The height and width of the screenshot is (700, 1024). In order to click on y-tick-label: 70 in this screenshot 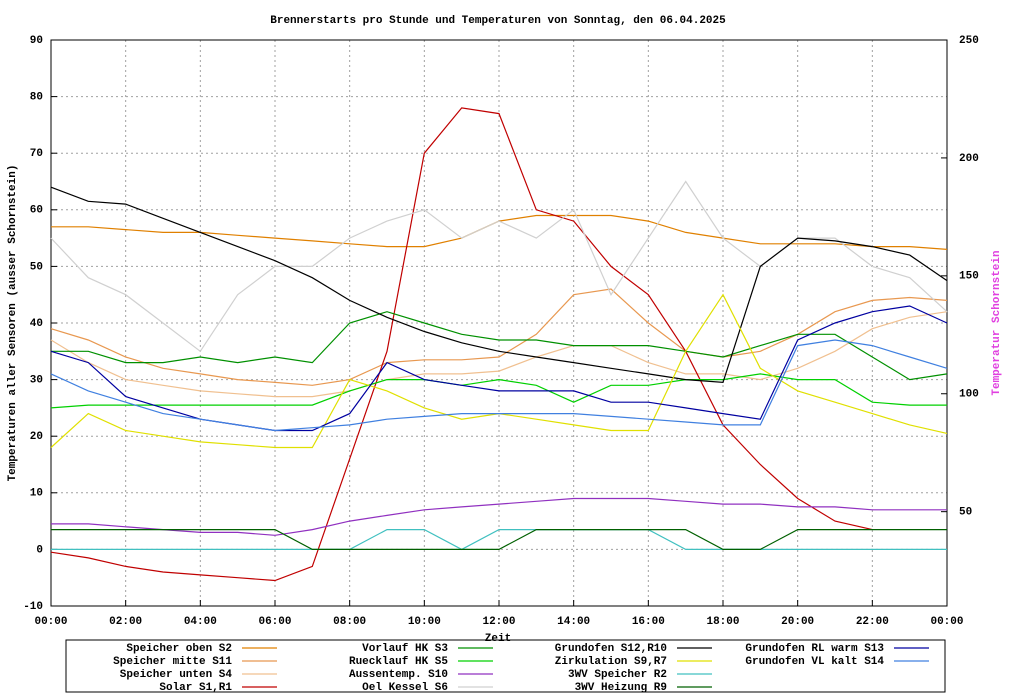, I will do `click(36, 154)`.